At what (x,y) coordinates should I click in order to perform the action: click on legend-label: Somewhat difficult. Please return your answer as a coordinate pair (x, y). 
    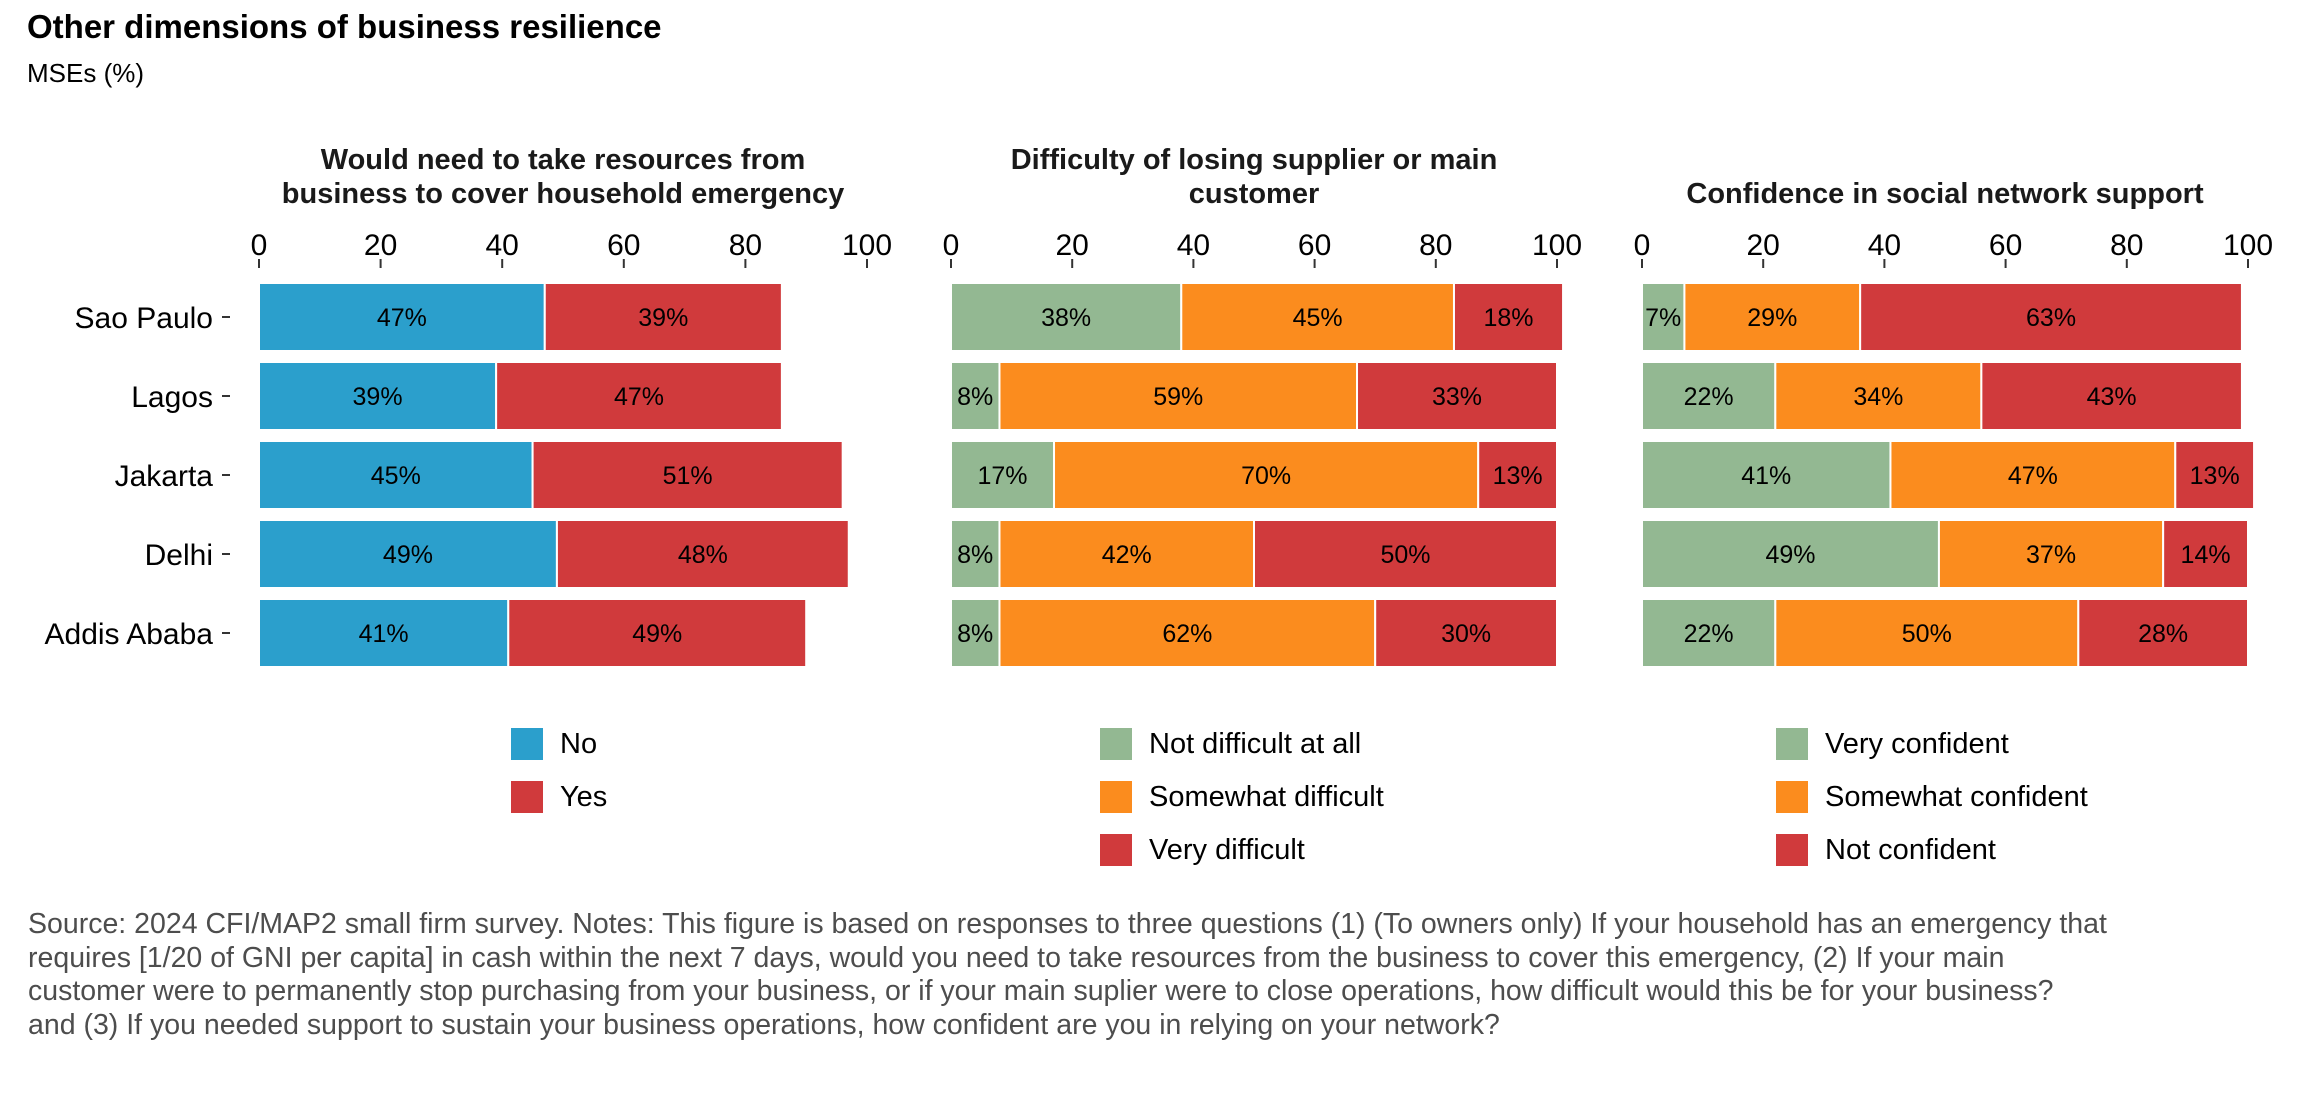
    Looking at the image, I should click on (1266, 797).